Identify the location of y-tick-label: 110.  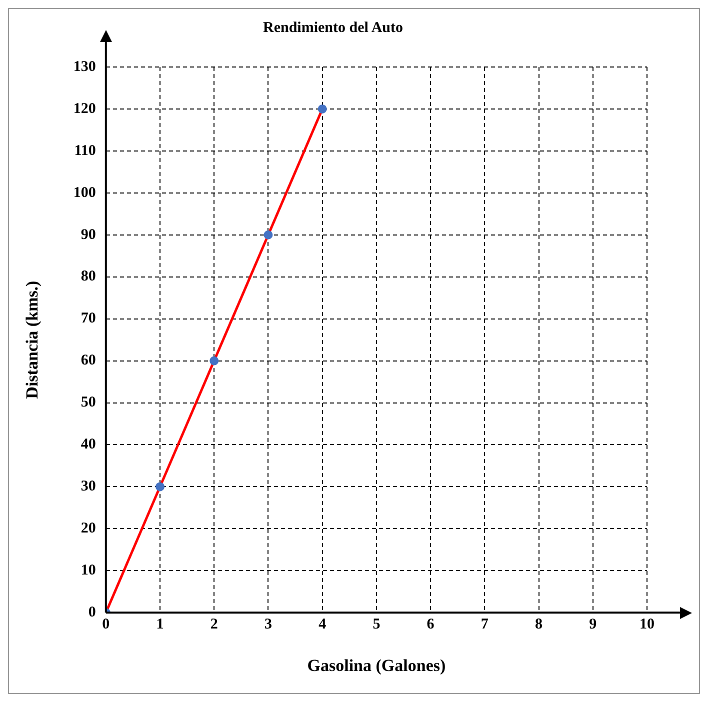
(85, 150).